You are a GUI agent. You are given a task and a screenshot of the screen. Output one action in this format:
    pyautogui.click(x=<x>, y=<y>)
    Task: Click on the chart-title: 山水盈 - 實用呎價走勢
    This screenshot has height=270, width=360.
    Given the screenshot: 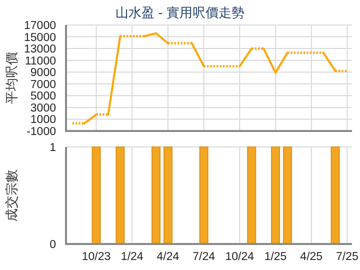 What is the action you would take?
    pyautogui.click(x=180, y=12)
    